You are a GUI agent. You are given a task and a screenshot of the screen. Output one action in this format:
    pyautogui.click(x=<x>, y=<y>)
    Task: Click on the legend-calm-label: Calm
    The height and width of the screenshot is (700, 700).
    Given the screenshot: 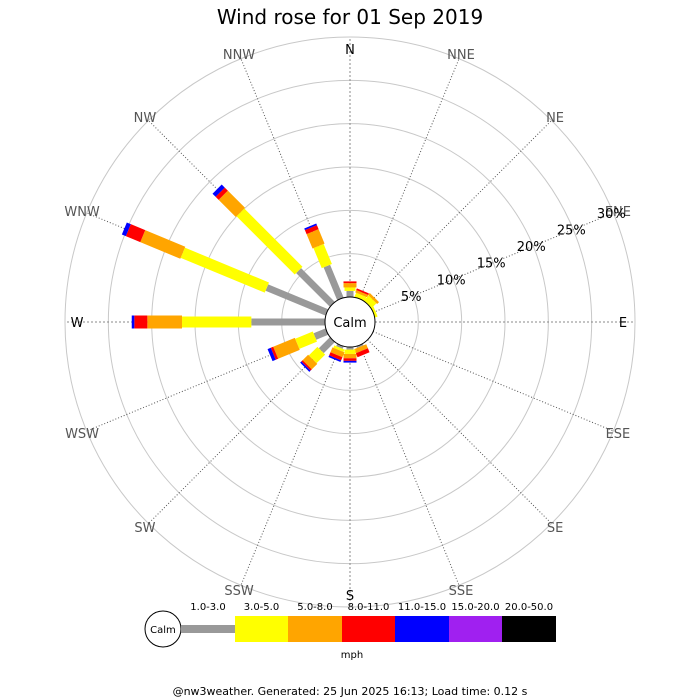 What is the action you would take?
    pyautogui.click(x=163, y=630)
    